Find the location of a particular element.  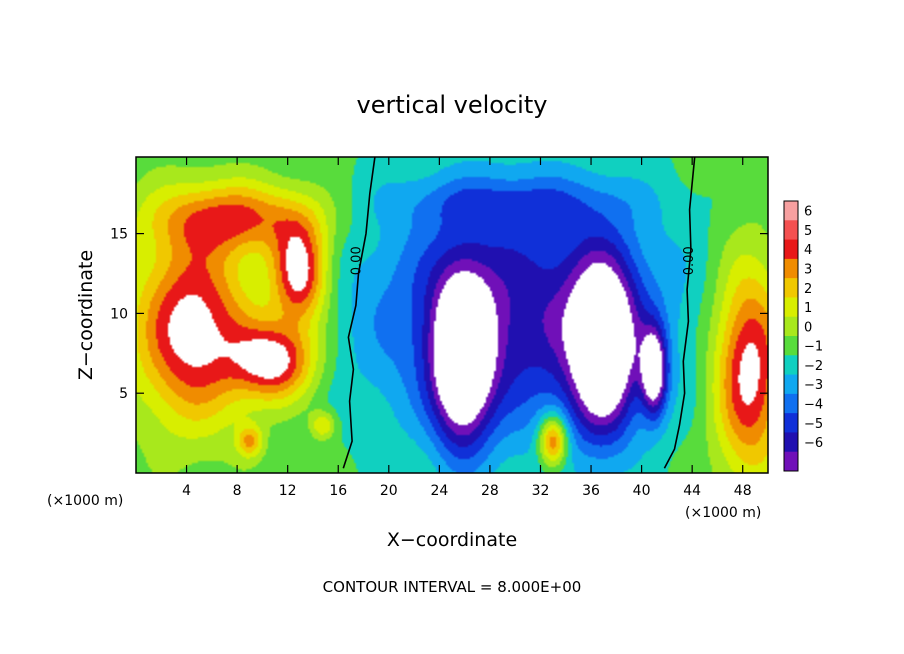

x-tick-label: 32 is located at coordinates (541, 491).